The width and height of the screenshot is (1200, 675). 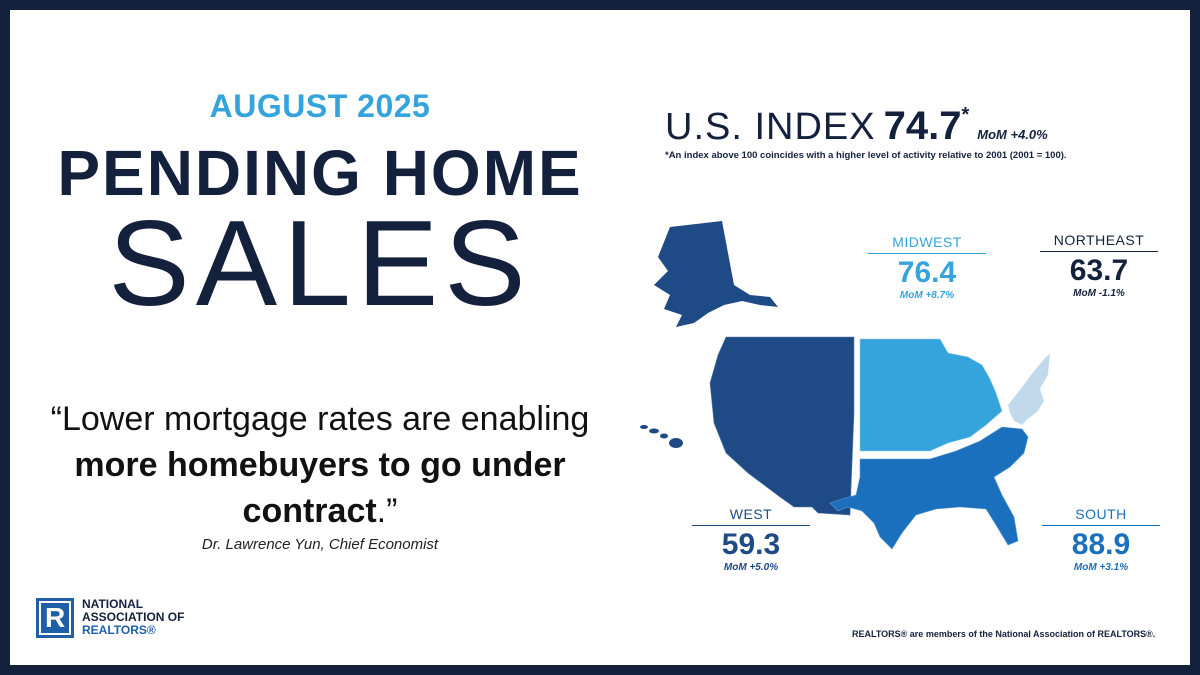 I want to click on region-south-name: SOUTH, so click(x=1101, y=516).